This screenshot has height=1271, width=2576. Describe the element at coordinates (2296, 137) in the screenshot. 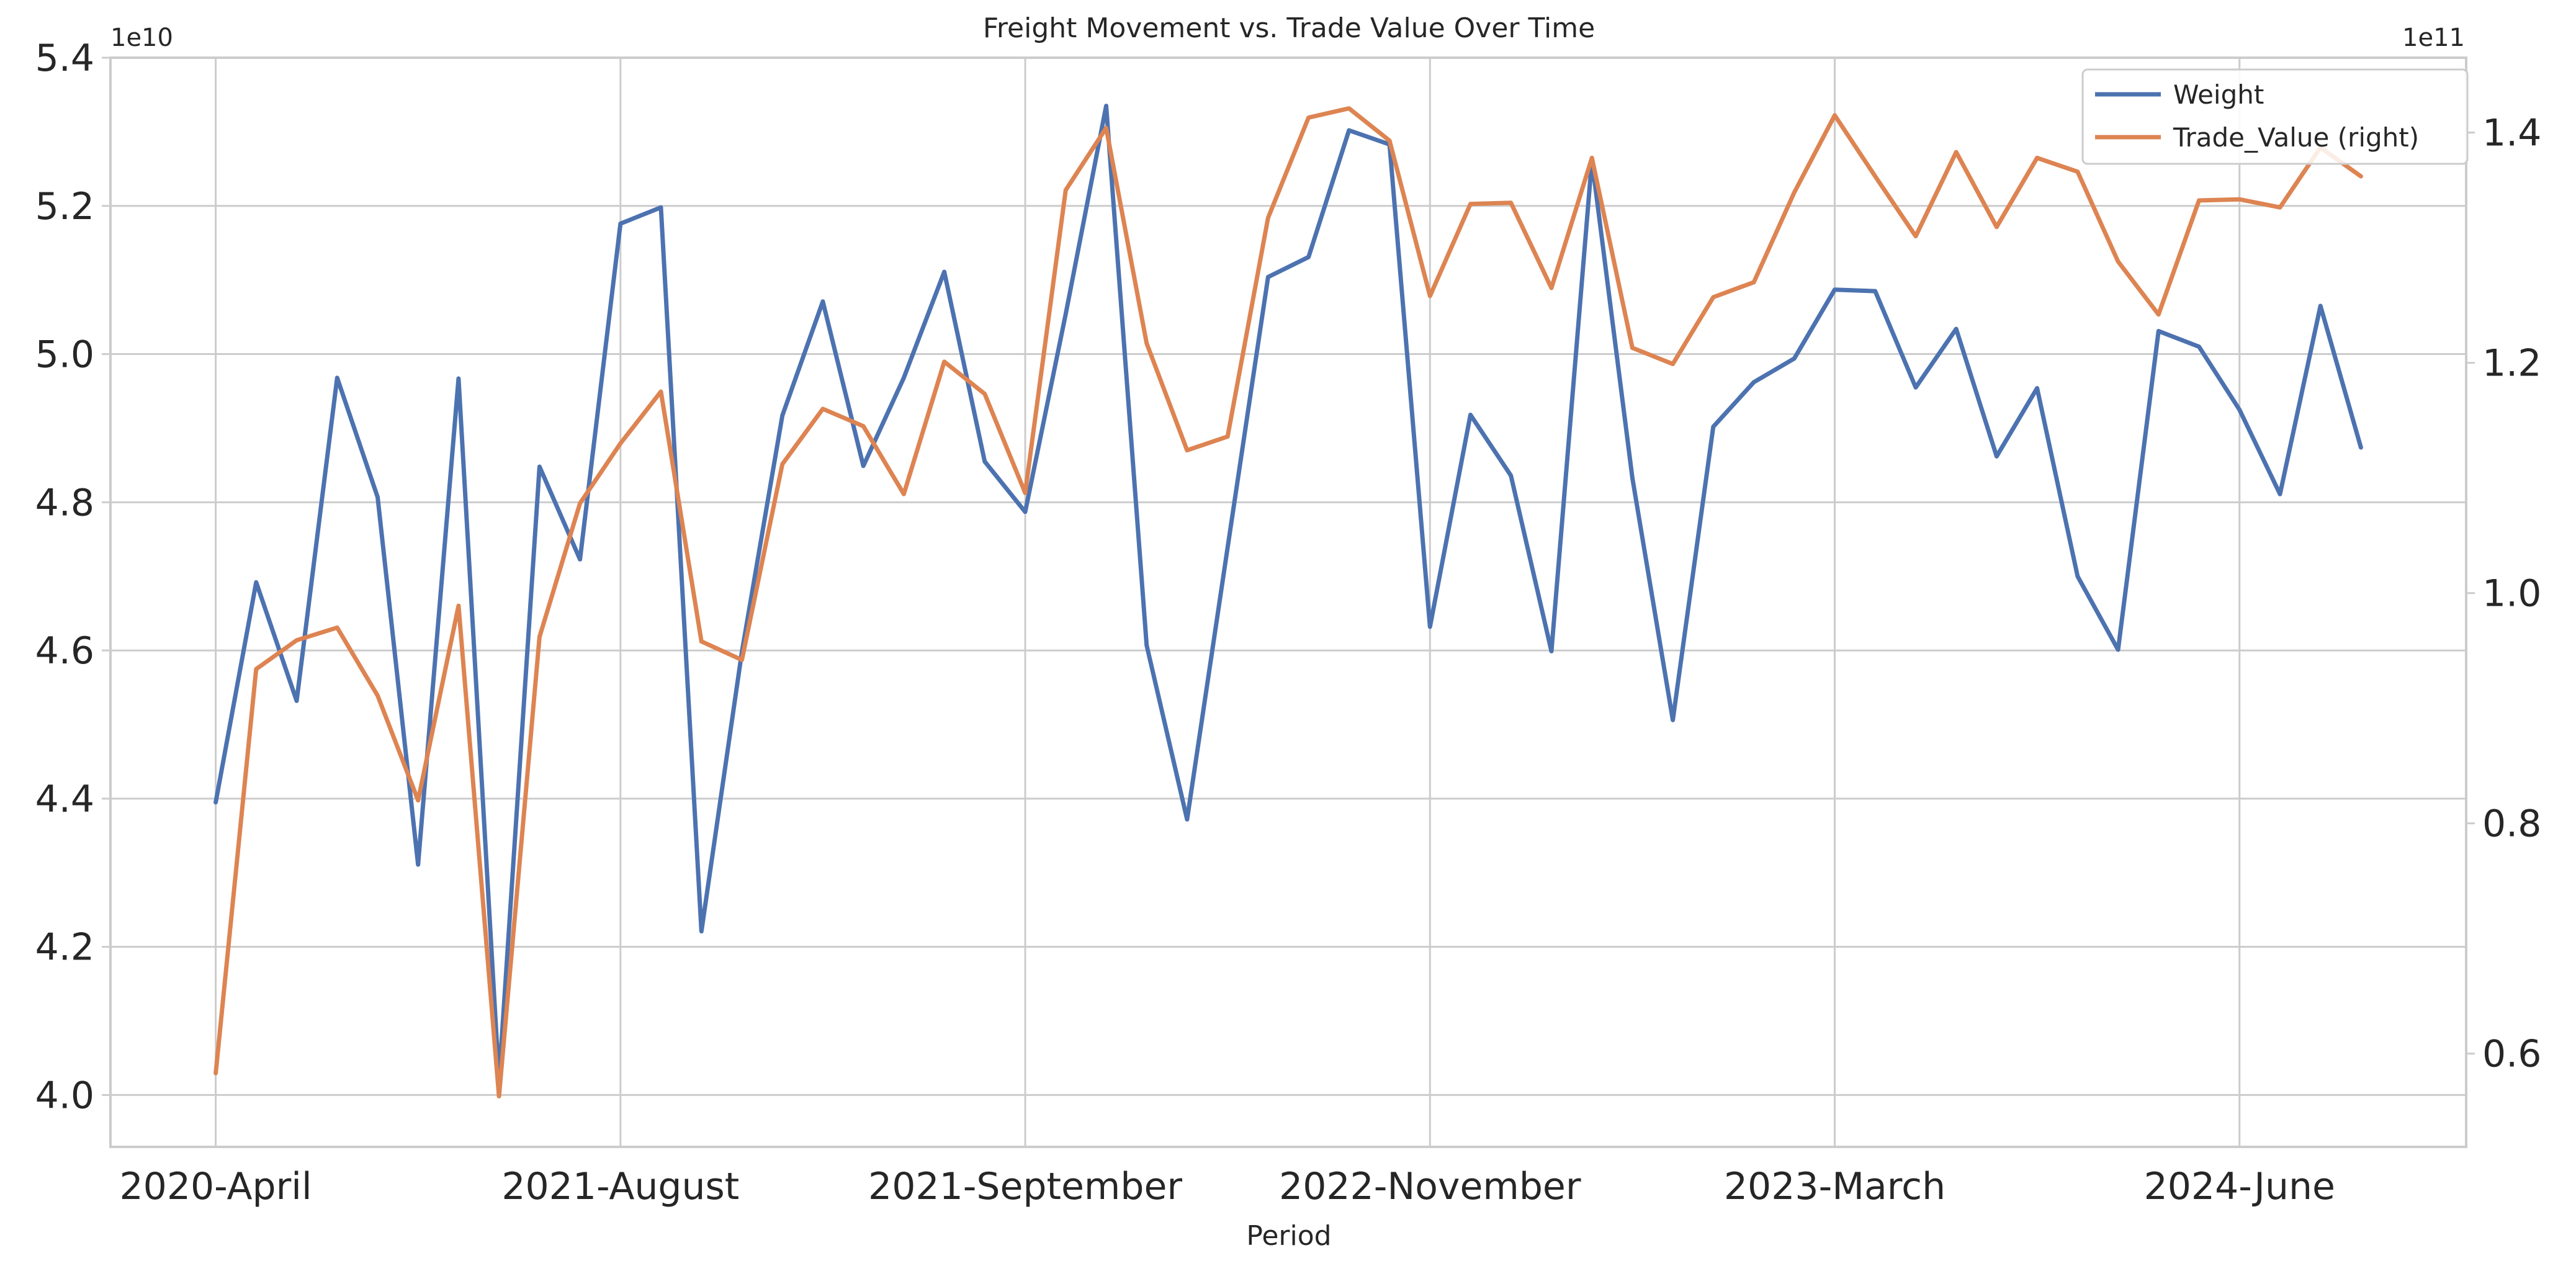

I see `legend-label-trade-value: Trade_Value (right)` at that location.